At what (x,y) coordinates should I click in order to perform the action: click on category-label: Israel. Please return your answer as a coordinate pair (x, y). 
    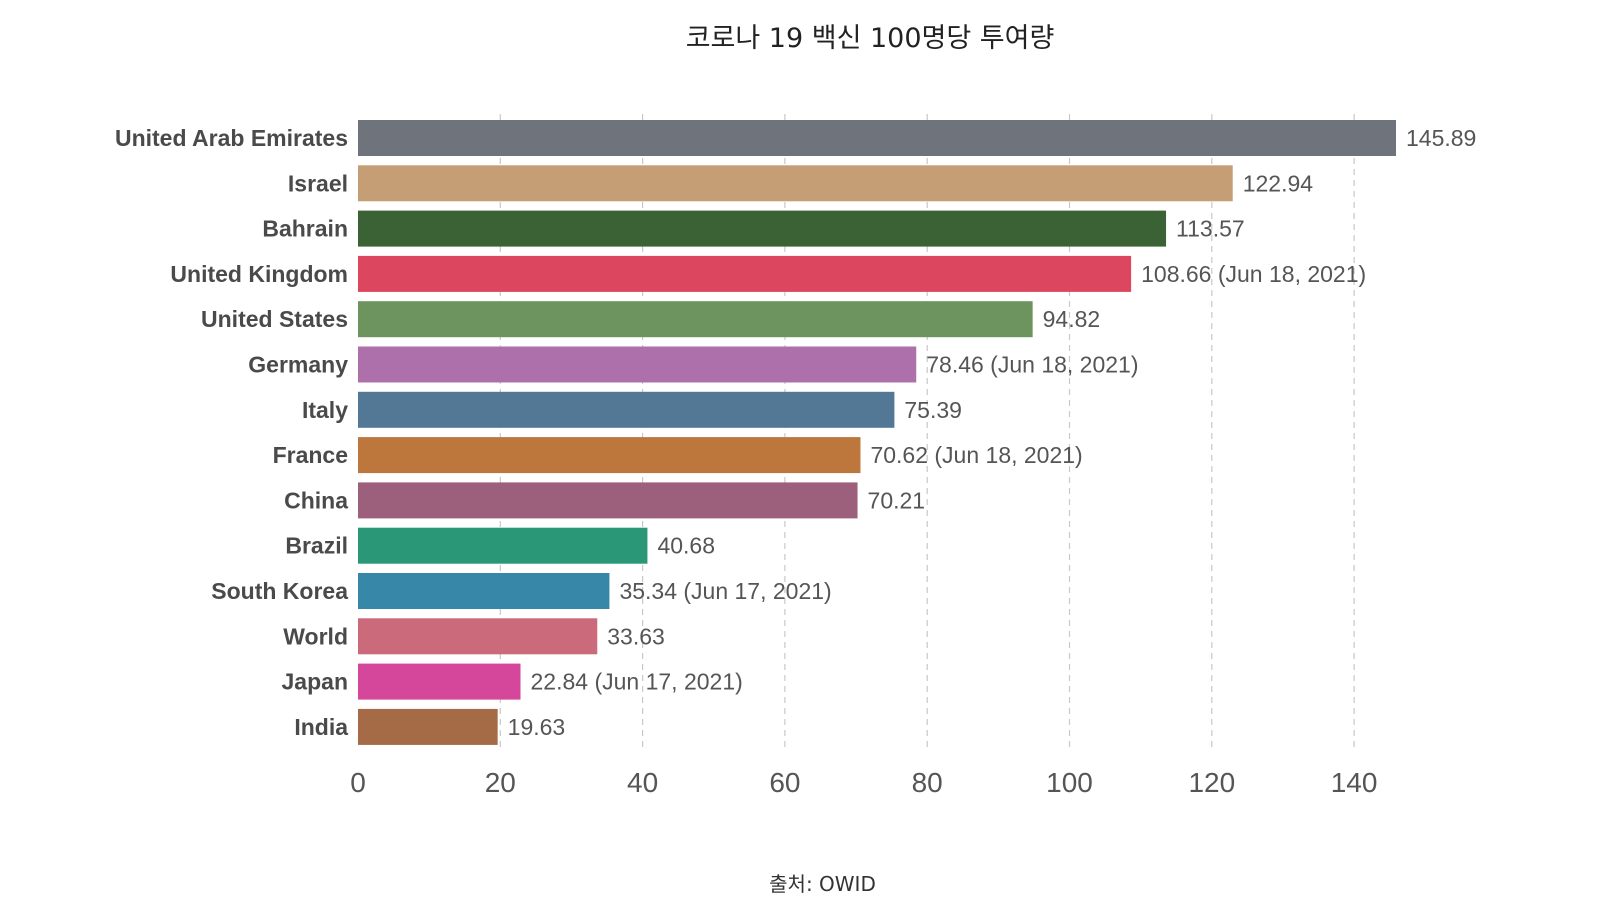
    Looking at the image, I should click on (318, 183).